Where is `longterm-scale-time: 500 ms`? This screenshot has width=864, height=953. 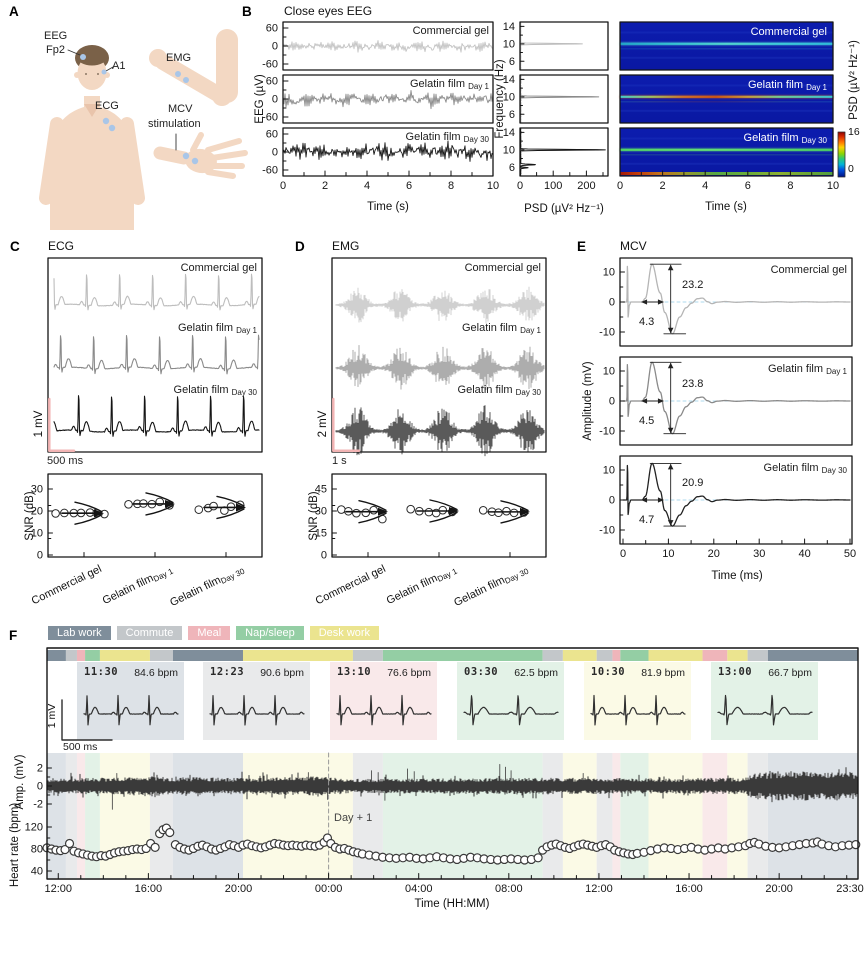 longterm-scale-time: 500 ms is located at coordinates (80, 747).